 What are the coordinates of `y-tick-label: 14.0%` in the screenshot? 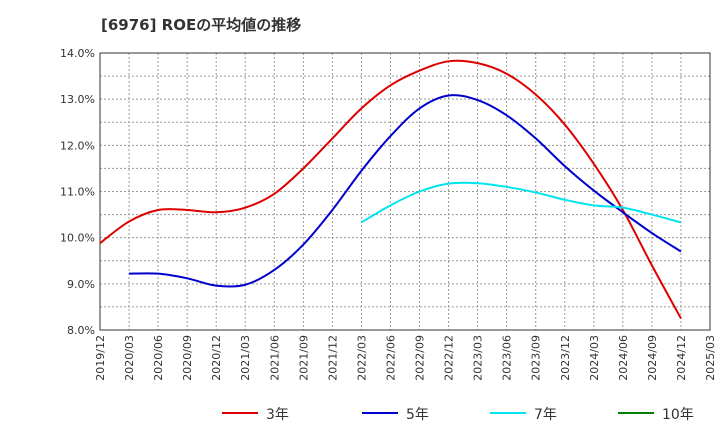 It's located at (77, 53).